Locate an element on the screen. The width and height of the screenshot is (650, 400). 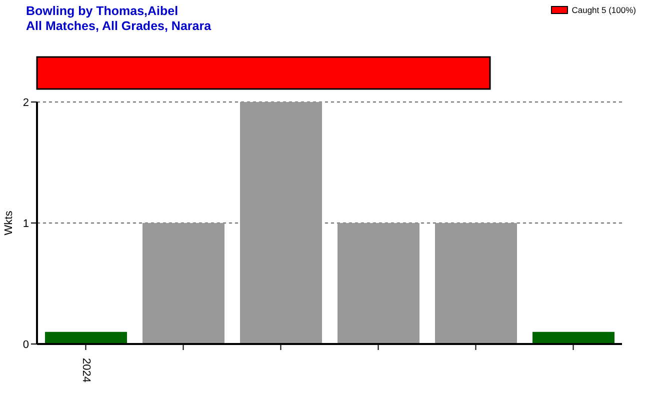
y-axis-title: Wkts is located at coordinates (8, 223).